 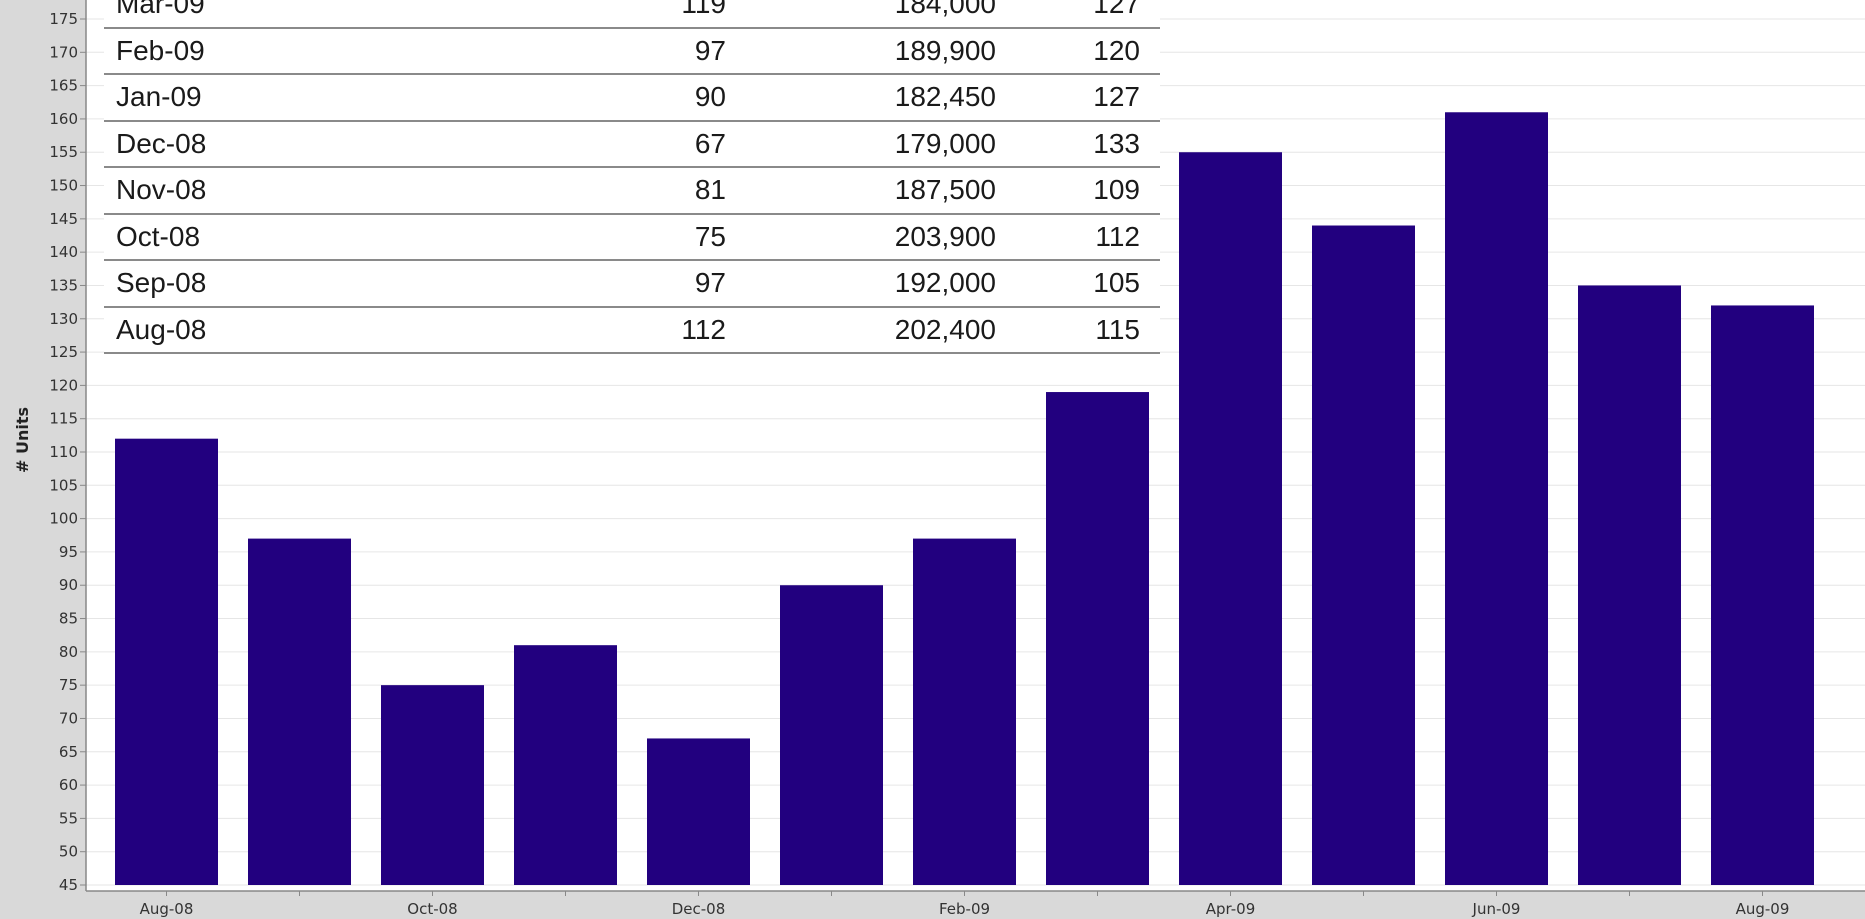 I want to click on x-tick-label: Apr-09, so click(x=1231, y=909).